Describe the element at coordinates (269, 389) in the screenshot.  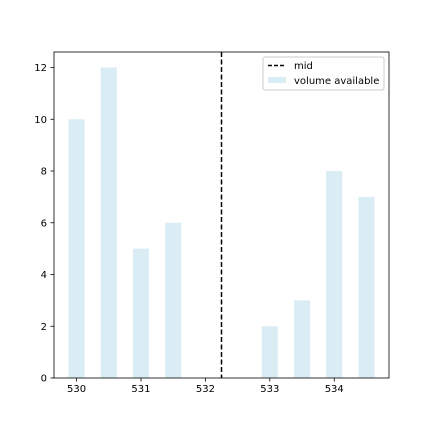
I see `x-tick-label-3: 533` at that location.